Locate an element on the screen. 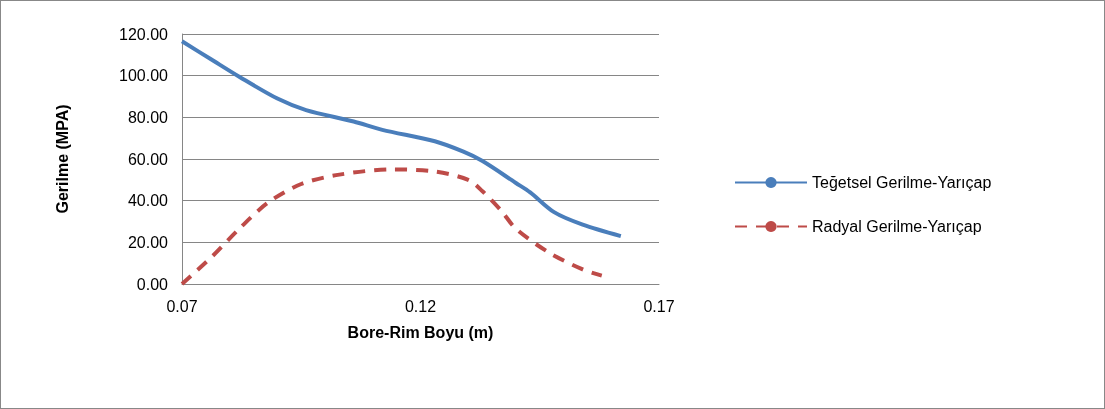 Image resolution: width=1105 pixels, height=409 pixels. x-axis-title: Bore-Rim Boyu (m) is located at coordinates (420, 332).